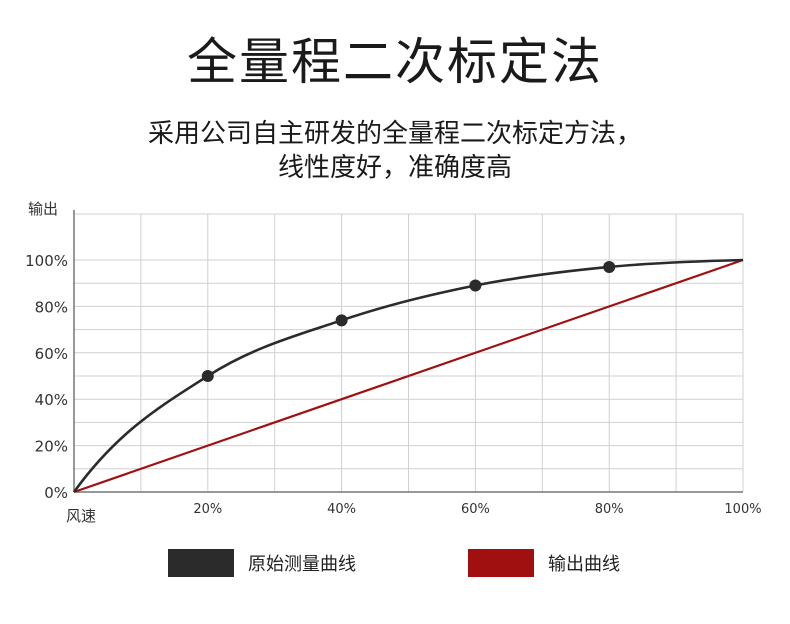  I want to click on y-tick-label: 80%, so click(51, 307).